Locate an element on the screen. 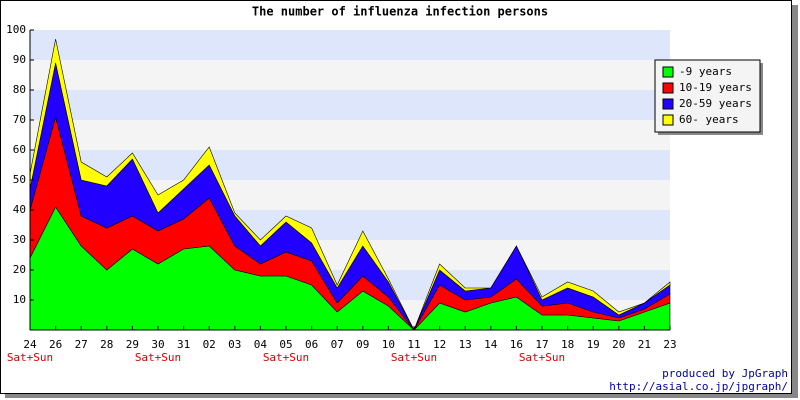 This screenshot has width=800, height=400. x-tick-label: 10 is located at coordinates (388, 344).